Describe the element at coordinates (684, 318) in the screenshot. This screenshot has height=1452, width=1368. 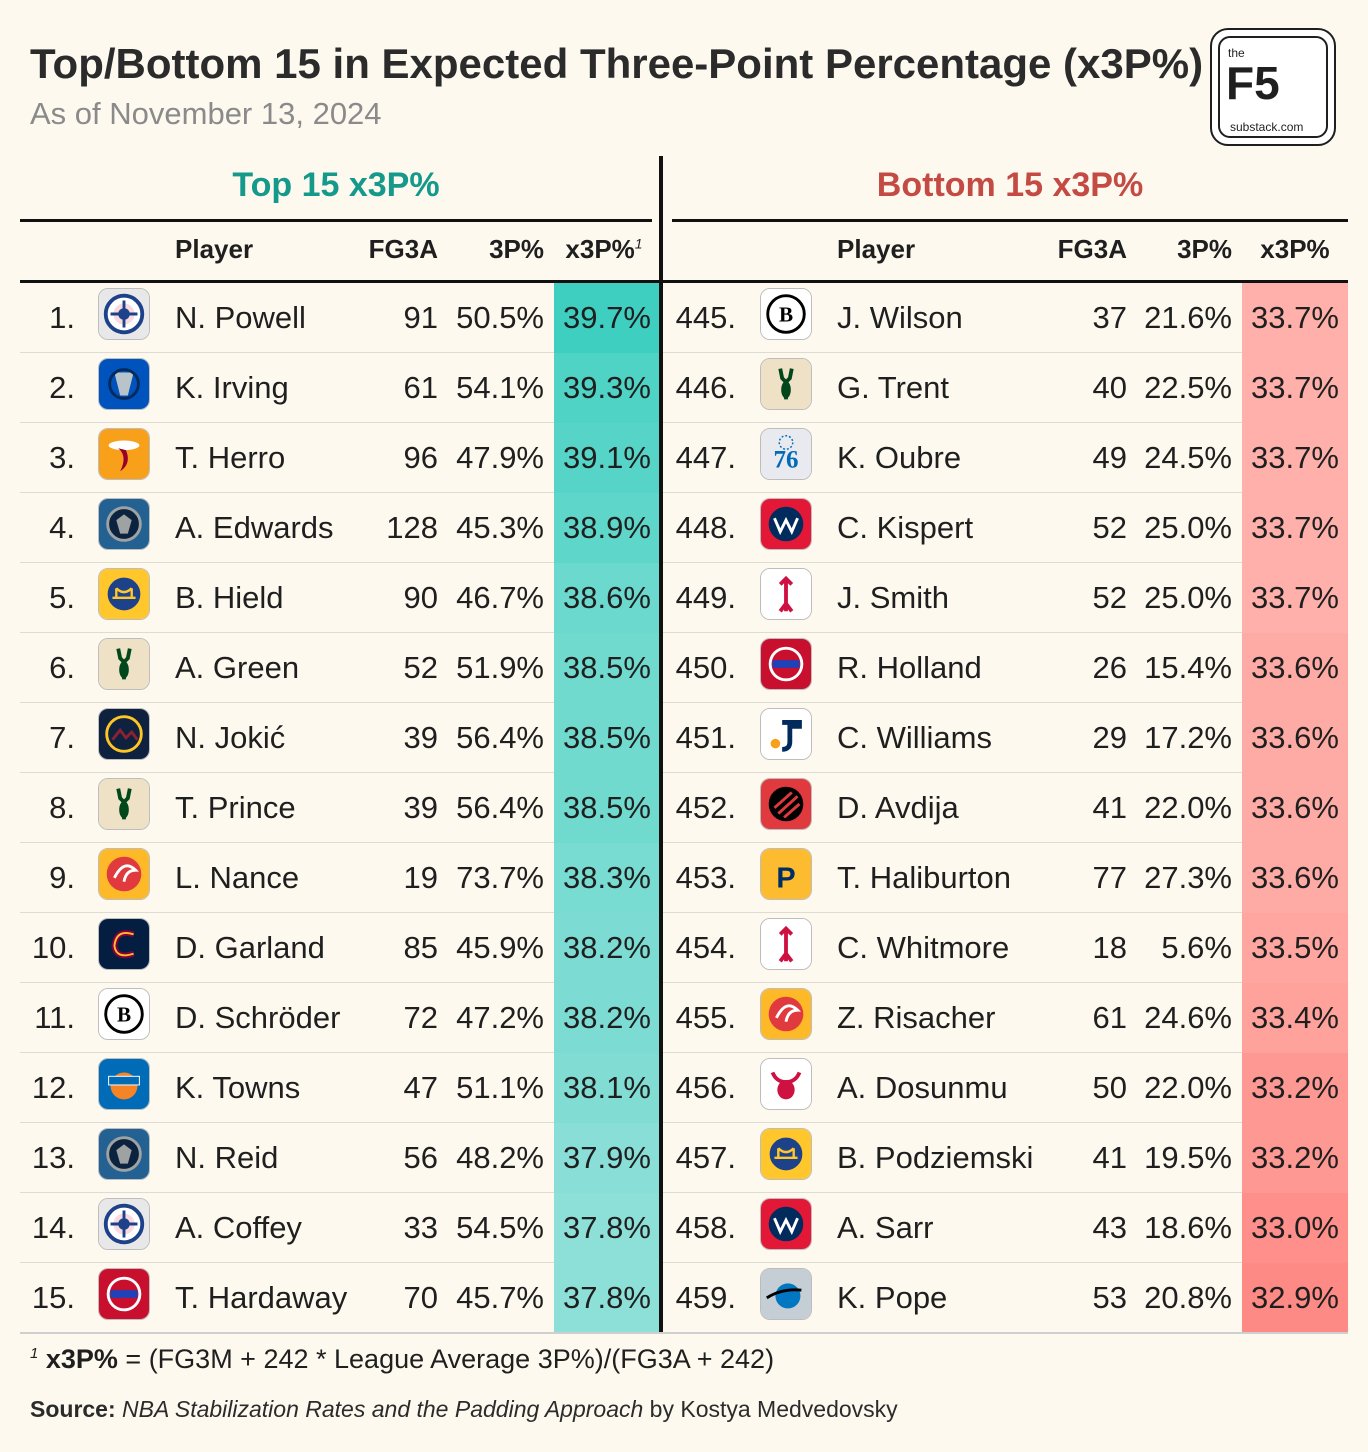
I see `top-table-row: 1. N. Powell 91 50.5% 39.7%` at that location.